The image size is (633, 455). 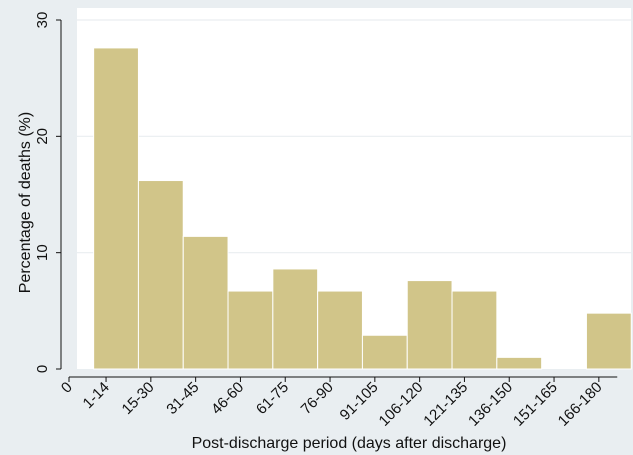 I want to click on y-tick-label-0: 0, so click(x=42, y=369).